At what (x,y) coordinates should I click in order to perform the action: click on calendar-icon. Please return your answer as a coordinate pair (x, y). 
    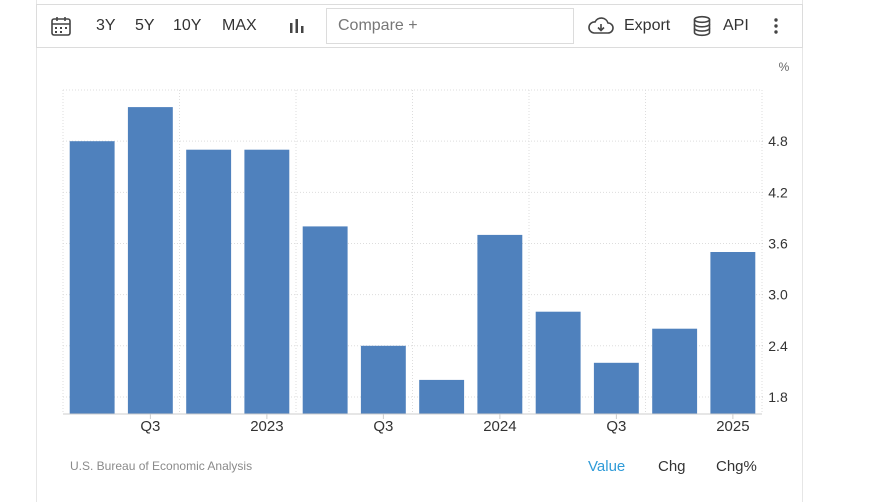
    Looking at the image, I should click on (61, 26).